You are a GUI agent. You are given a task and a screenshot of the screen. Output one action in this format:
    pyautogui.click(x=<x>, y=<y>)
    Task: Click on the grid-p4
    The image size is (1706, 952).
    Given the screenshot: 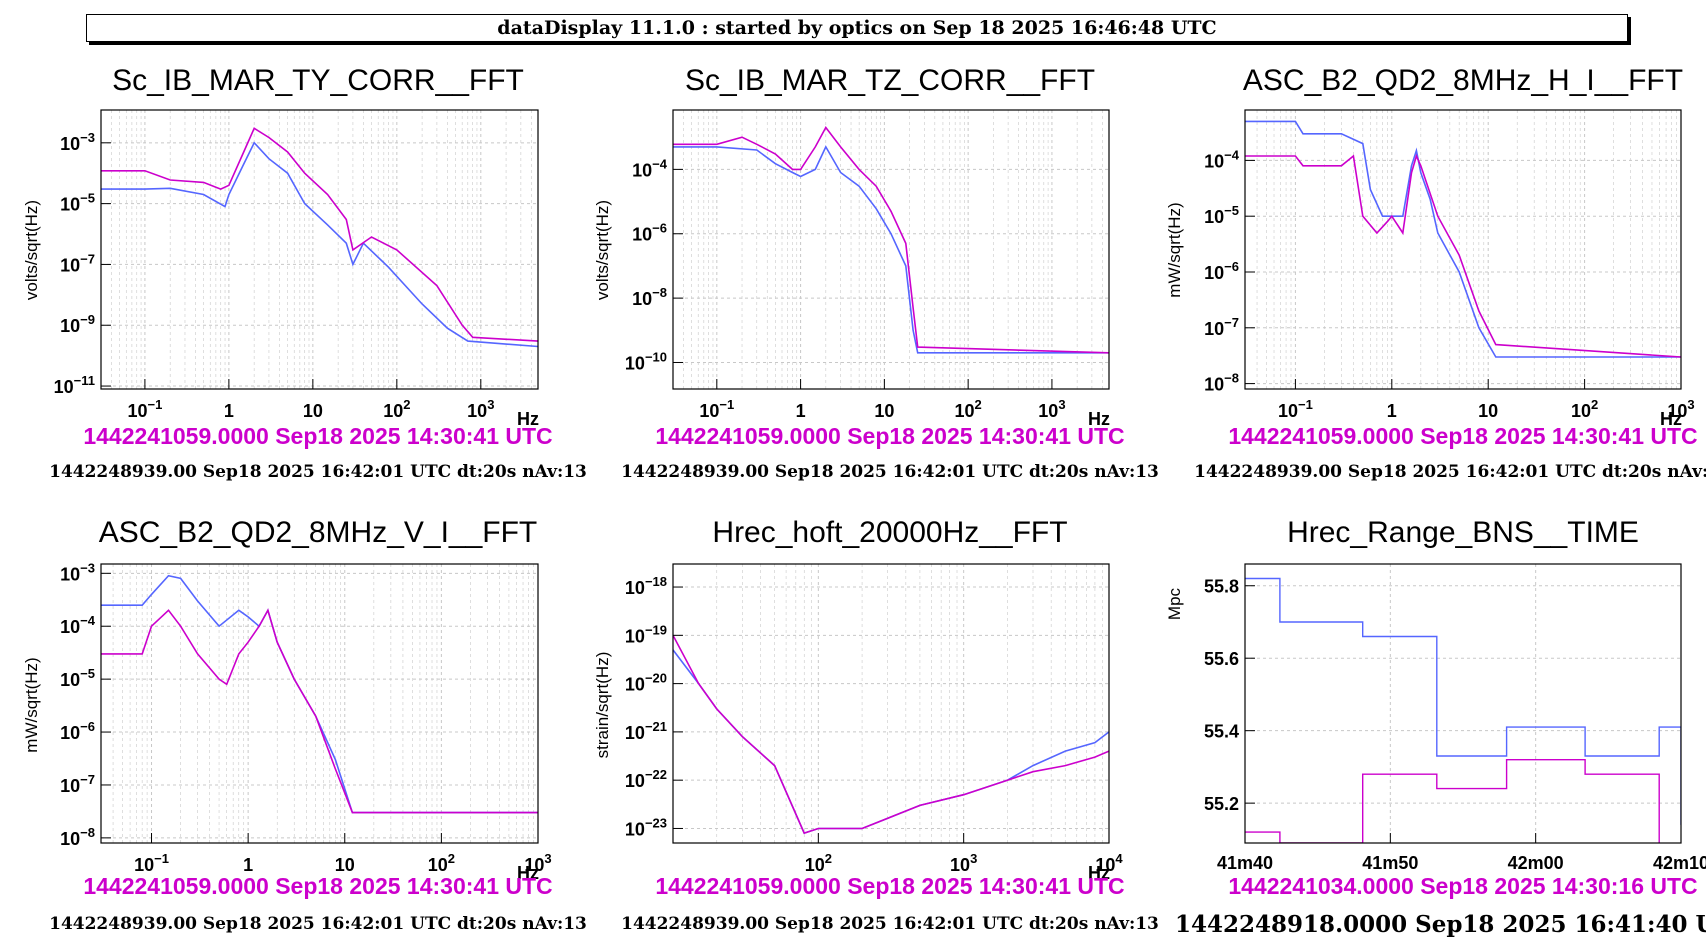 What is the action you would take?
    pyautogui.click(x=319, y=703)
    